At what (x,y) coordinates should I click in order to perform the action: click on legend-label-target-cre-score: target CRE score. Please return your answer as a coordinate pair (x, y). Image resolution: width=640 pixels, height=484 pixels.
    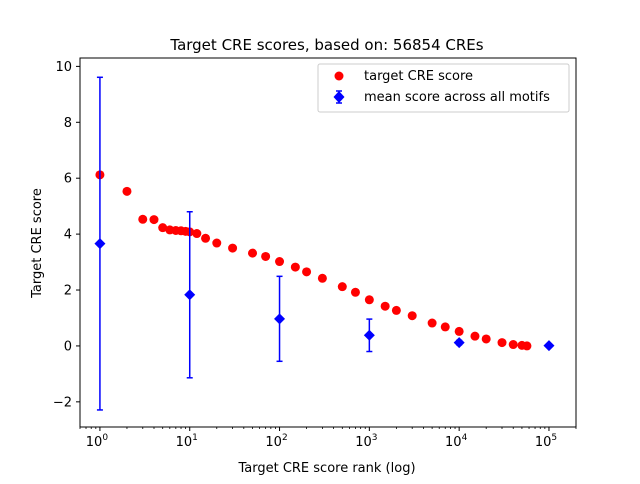
    Looking at the image, I should click on (418, 76).